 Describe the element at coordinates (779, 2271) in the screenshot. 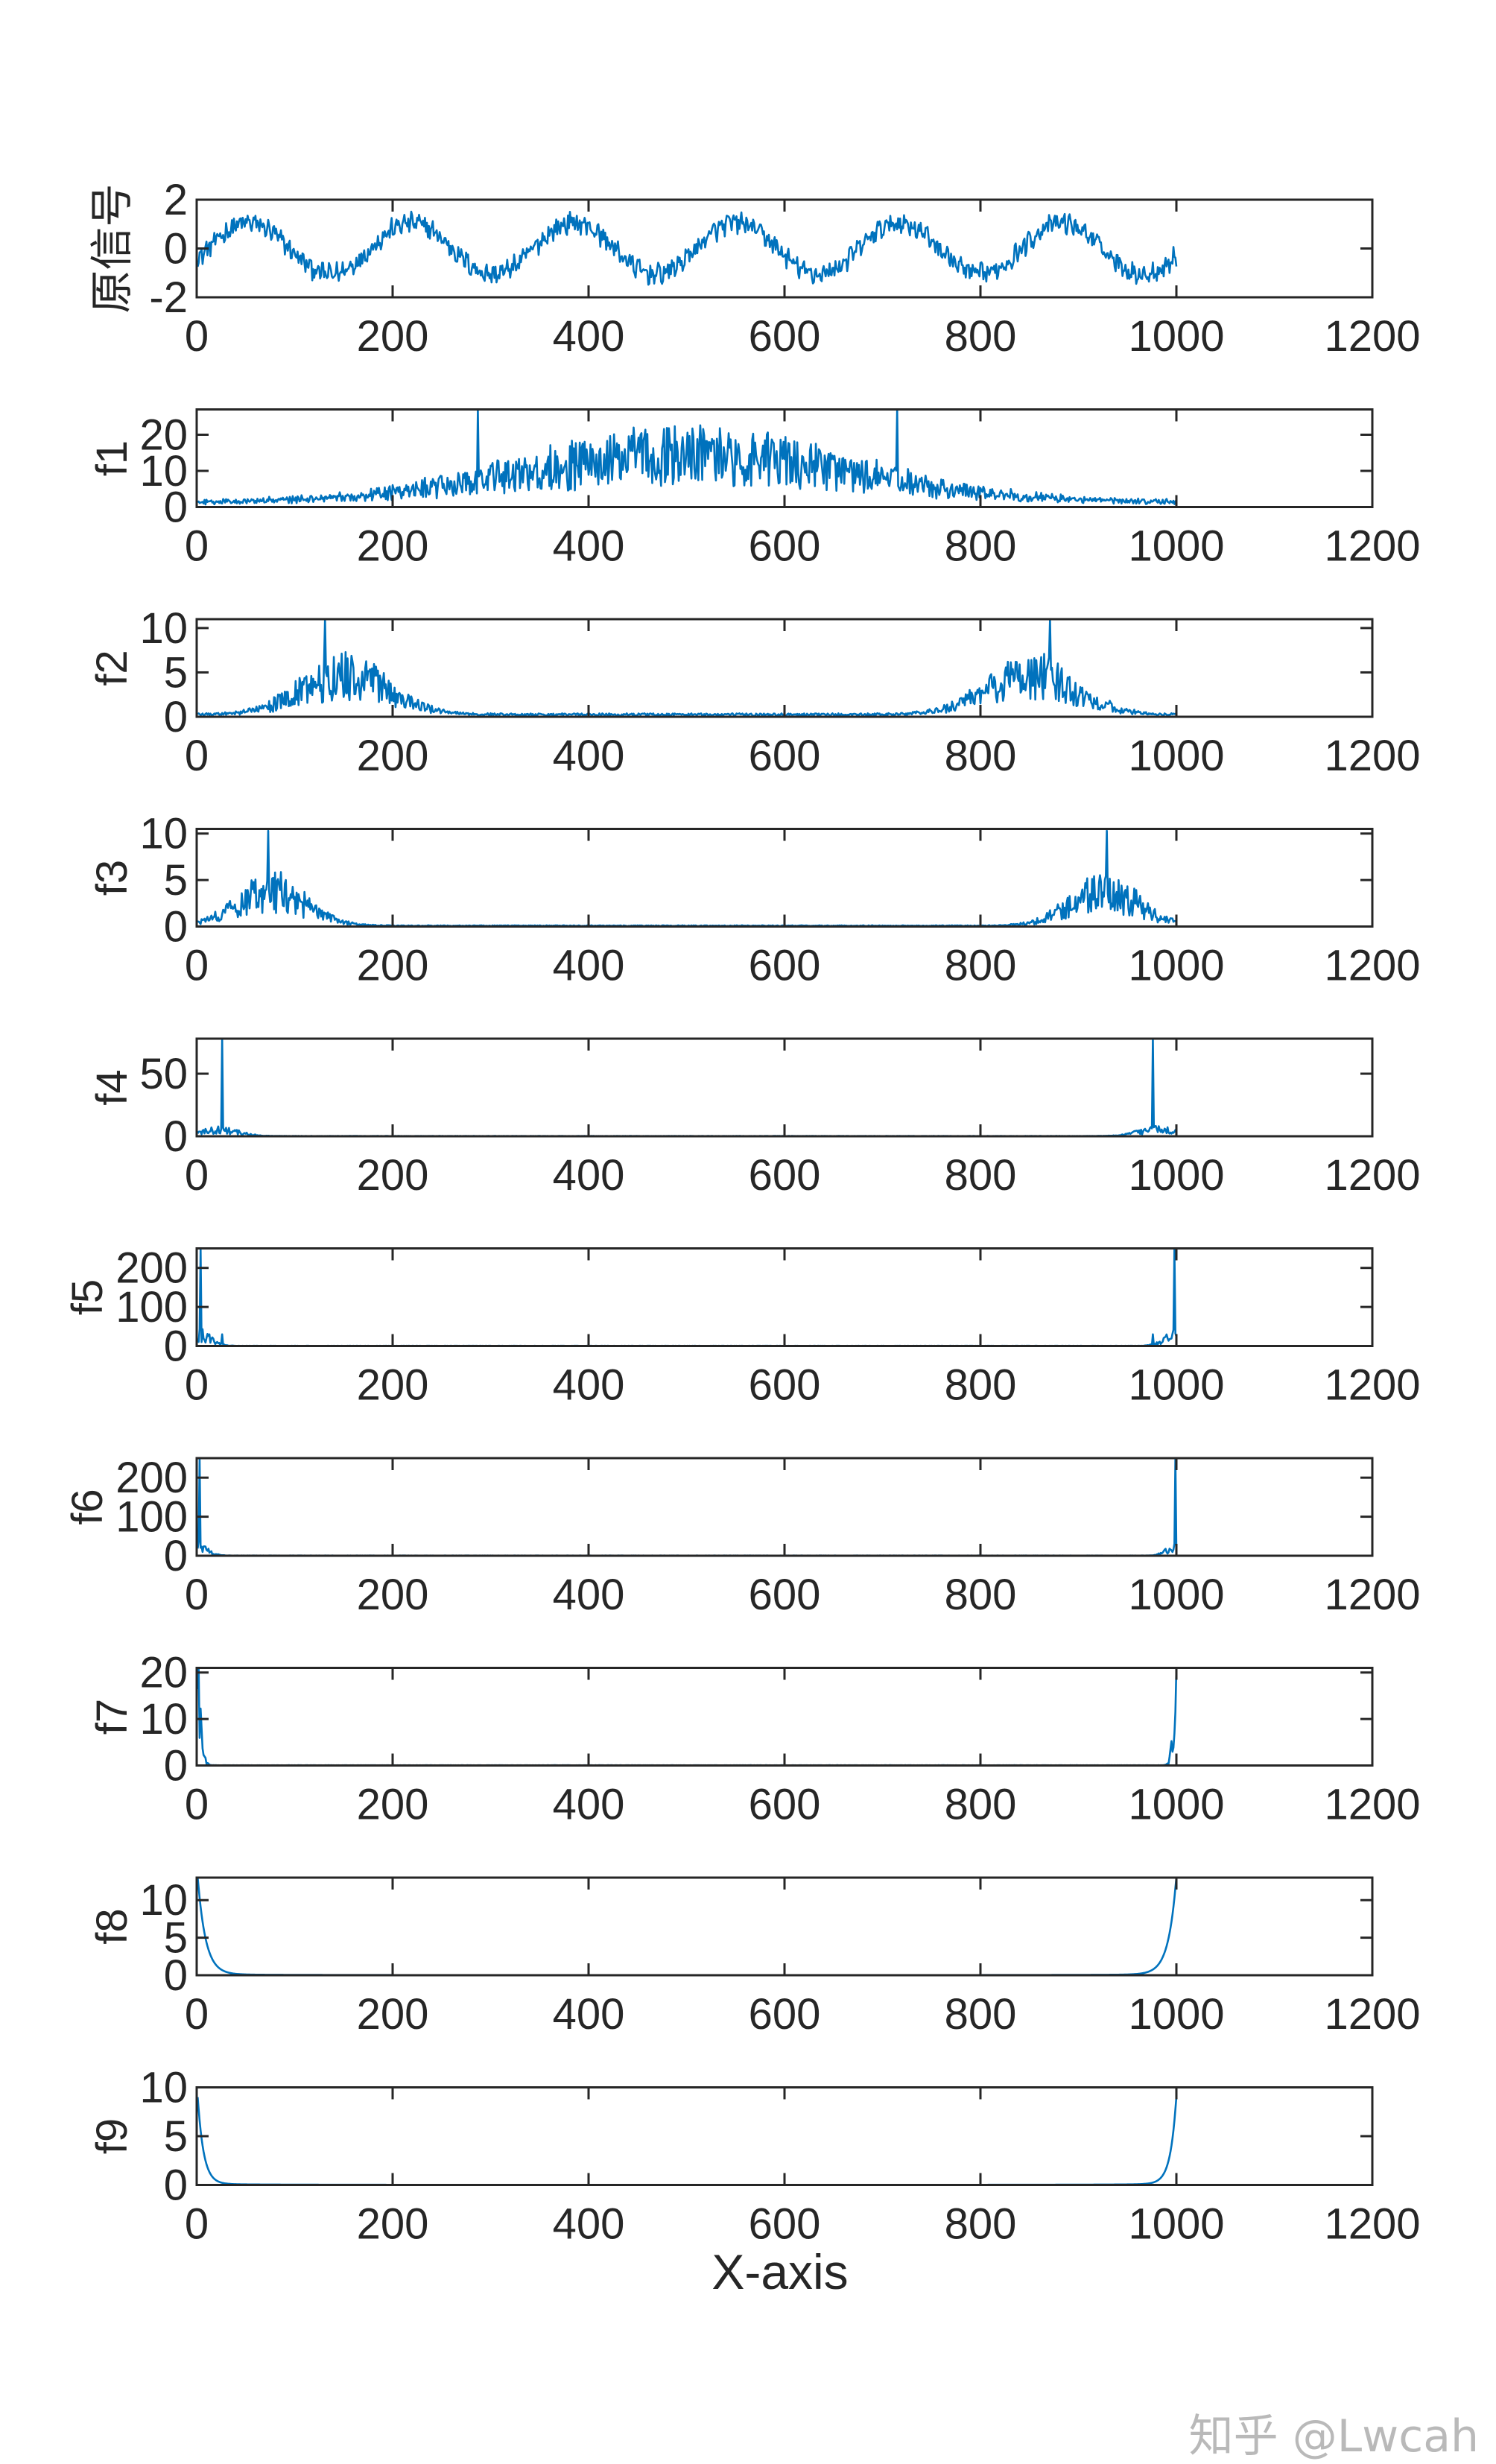

I see `x-axis-label: X-axis` at that location.